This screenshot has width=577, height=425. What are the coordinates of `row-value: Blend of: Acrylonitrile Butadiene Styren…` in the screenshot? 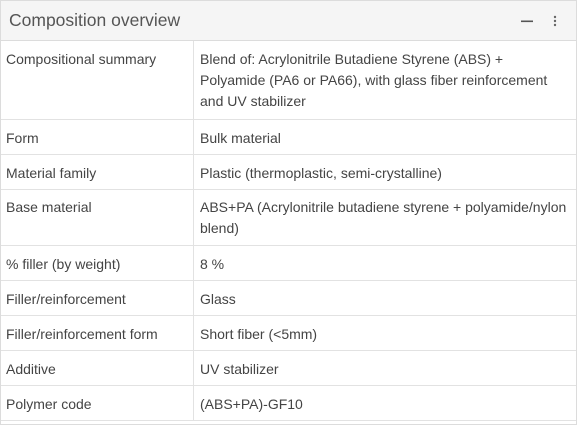 It's located at (385, 80).